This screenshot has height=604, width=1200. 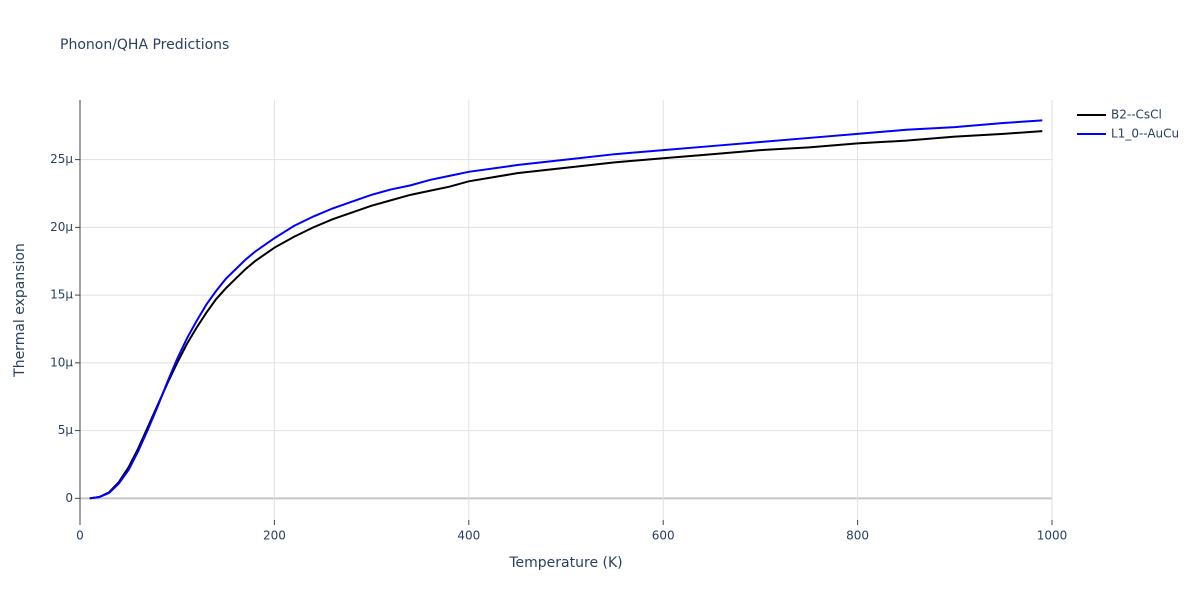 I want to click on x-tick-label: 400, so click(x=468, y=536).